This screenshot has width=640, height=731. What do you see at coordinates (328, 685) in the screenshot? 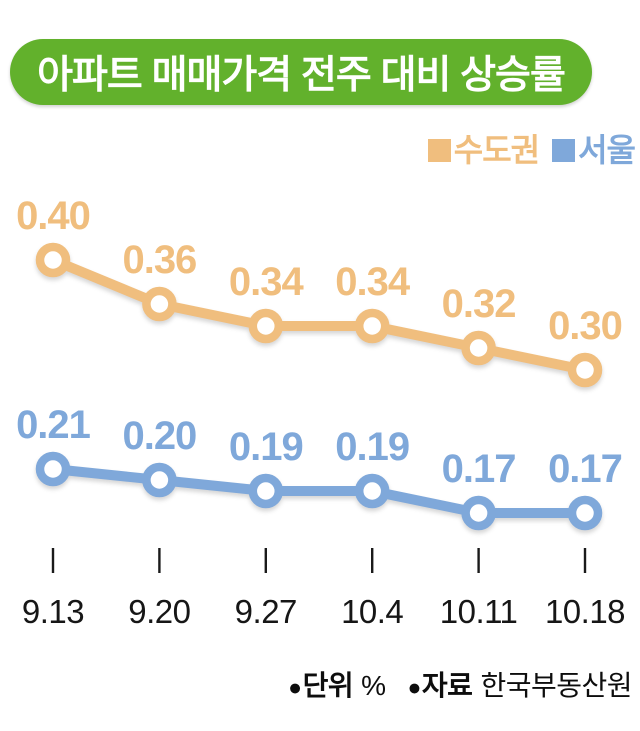
I see `unit-label: 단위` at bounding box center [328, 685].